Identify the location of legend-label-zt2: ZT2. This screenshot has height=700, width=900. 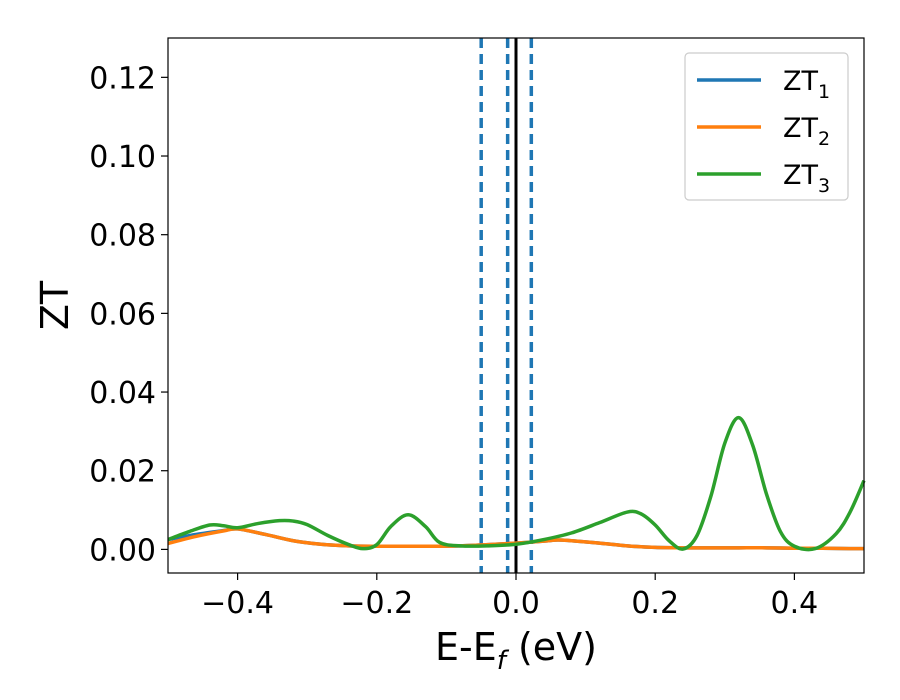
(806, 131).